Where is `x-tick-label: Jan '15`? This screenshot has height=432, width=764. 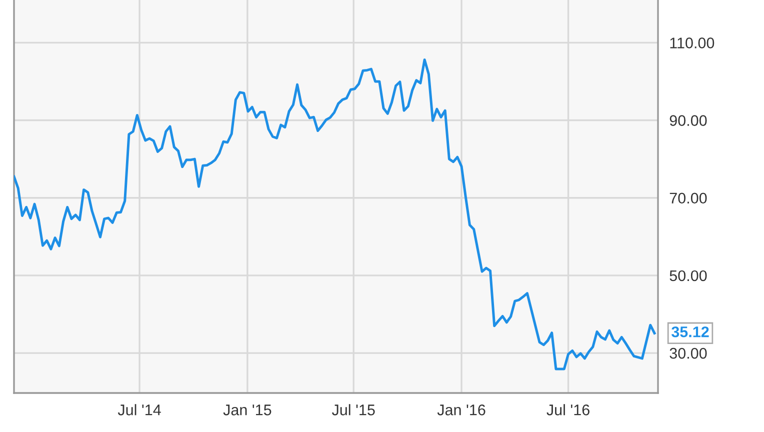
x-tick-label: Jan '15 is located at coordinates (247, 410).